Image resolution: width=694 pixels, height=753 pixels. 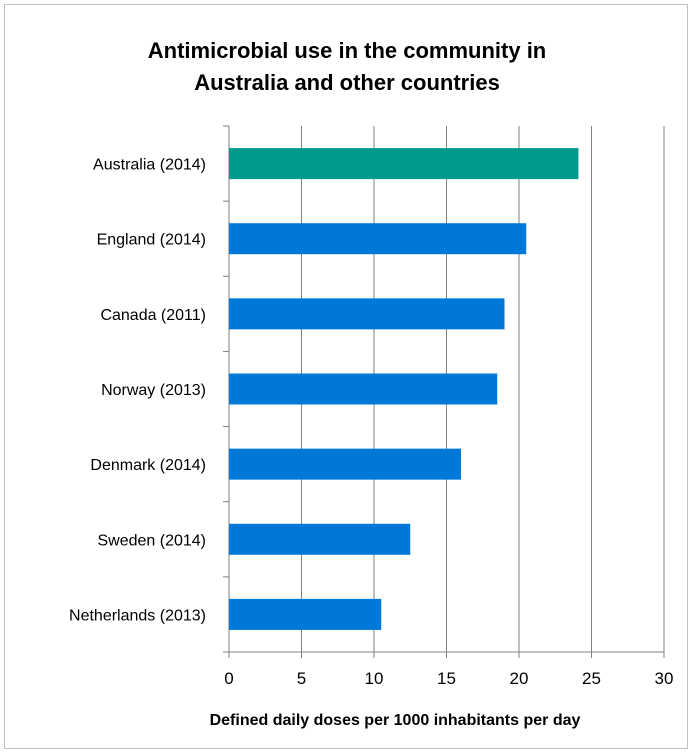 What do you see at coordinates (149, 165) in the screenshot?
I see `category-label-0: Australia (2014)` at bounding box center [149, 165].